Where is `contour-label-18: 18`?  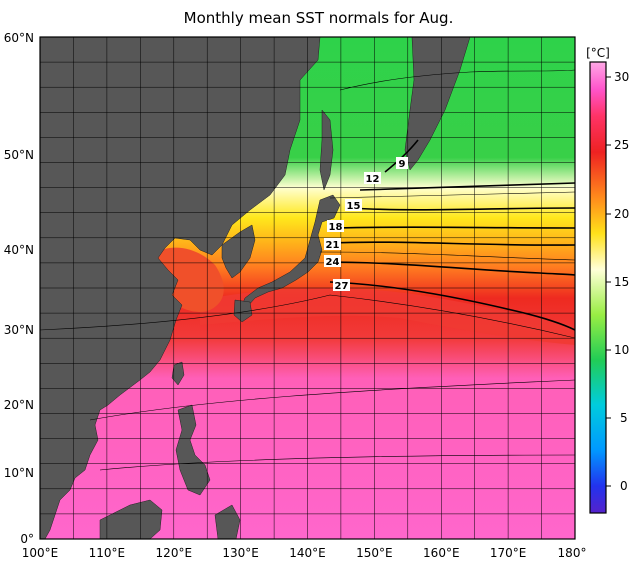 contour-label-18: 18 is located at coordinates (336, 227).